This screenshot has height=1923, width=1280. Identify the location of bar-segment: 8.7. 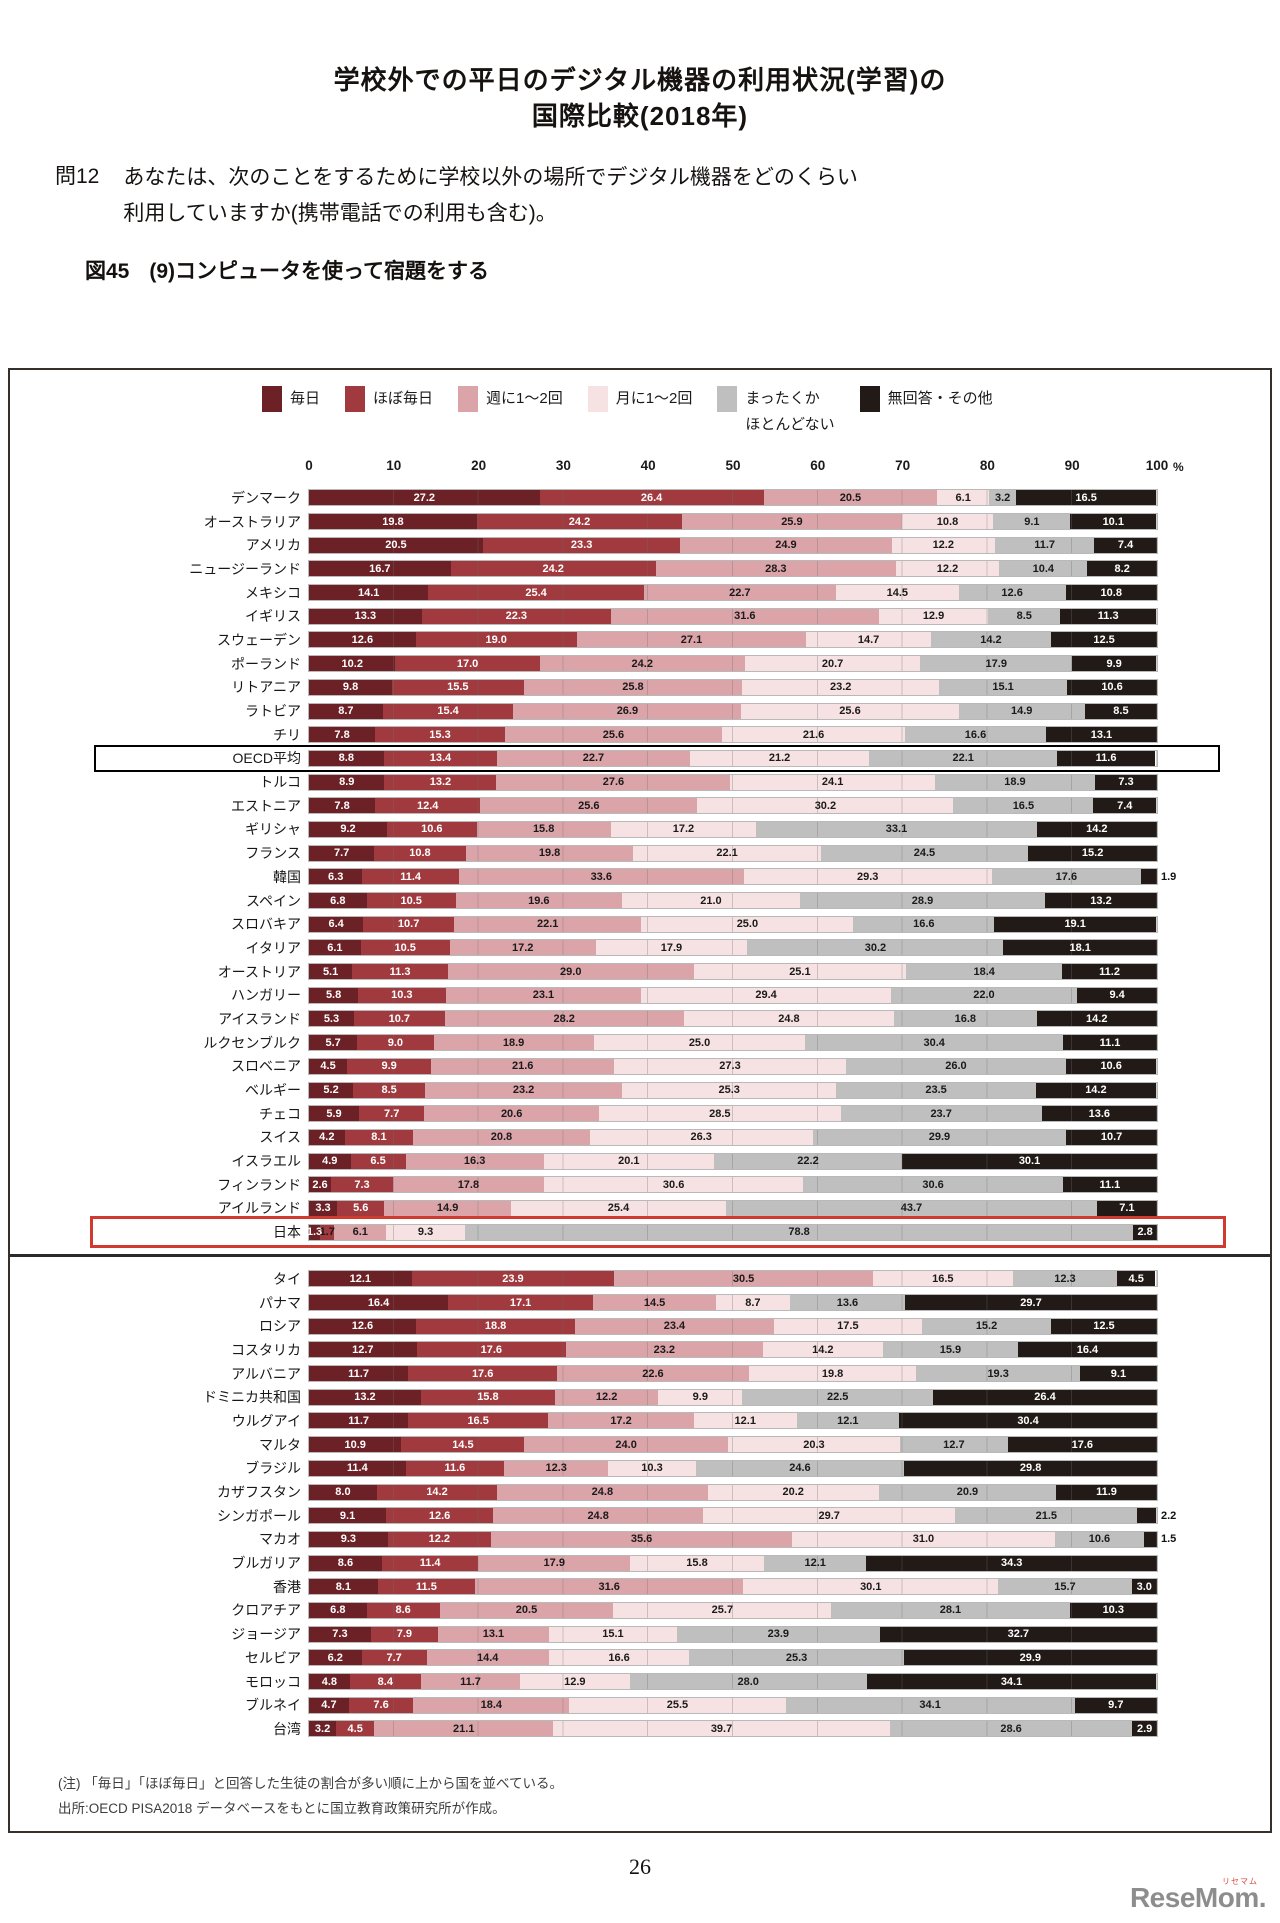
(753, 1303).